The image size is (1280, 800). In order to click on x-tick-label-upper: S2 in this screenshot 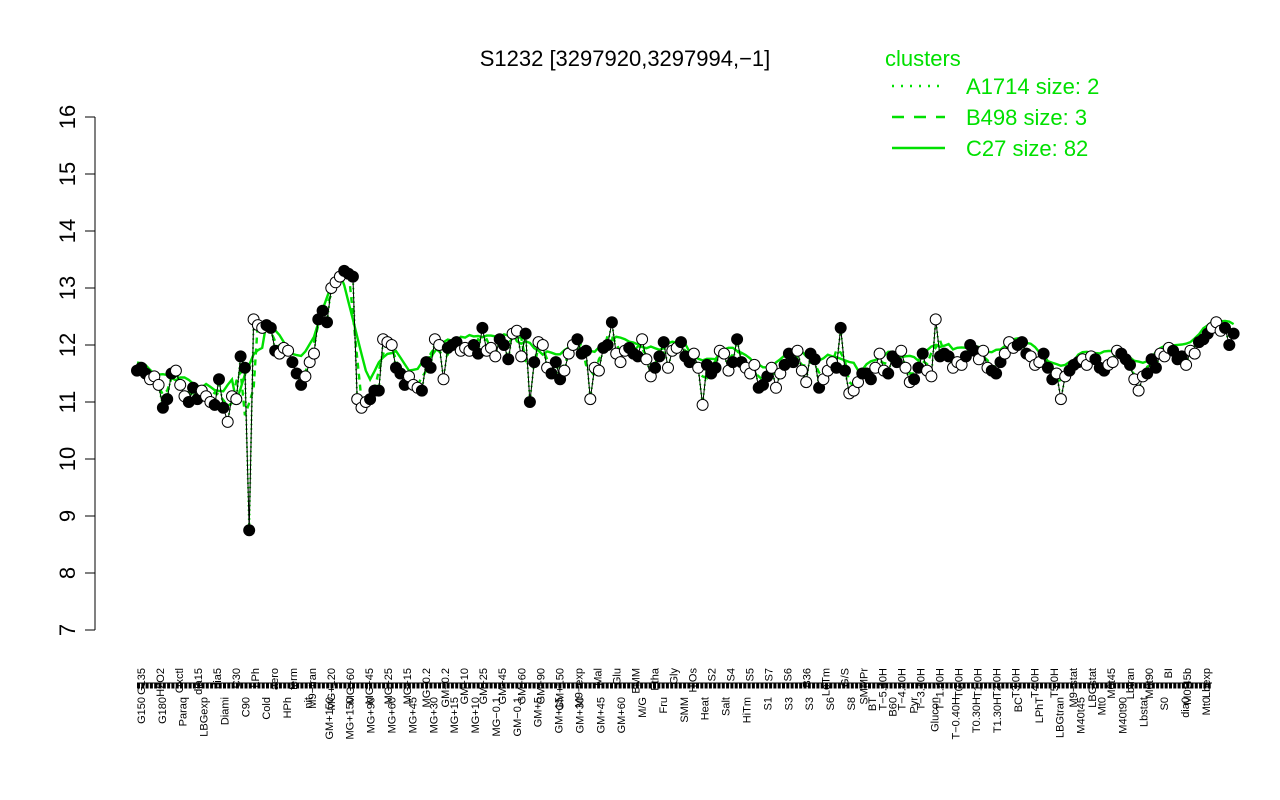, I will do `click(712, 674)`.